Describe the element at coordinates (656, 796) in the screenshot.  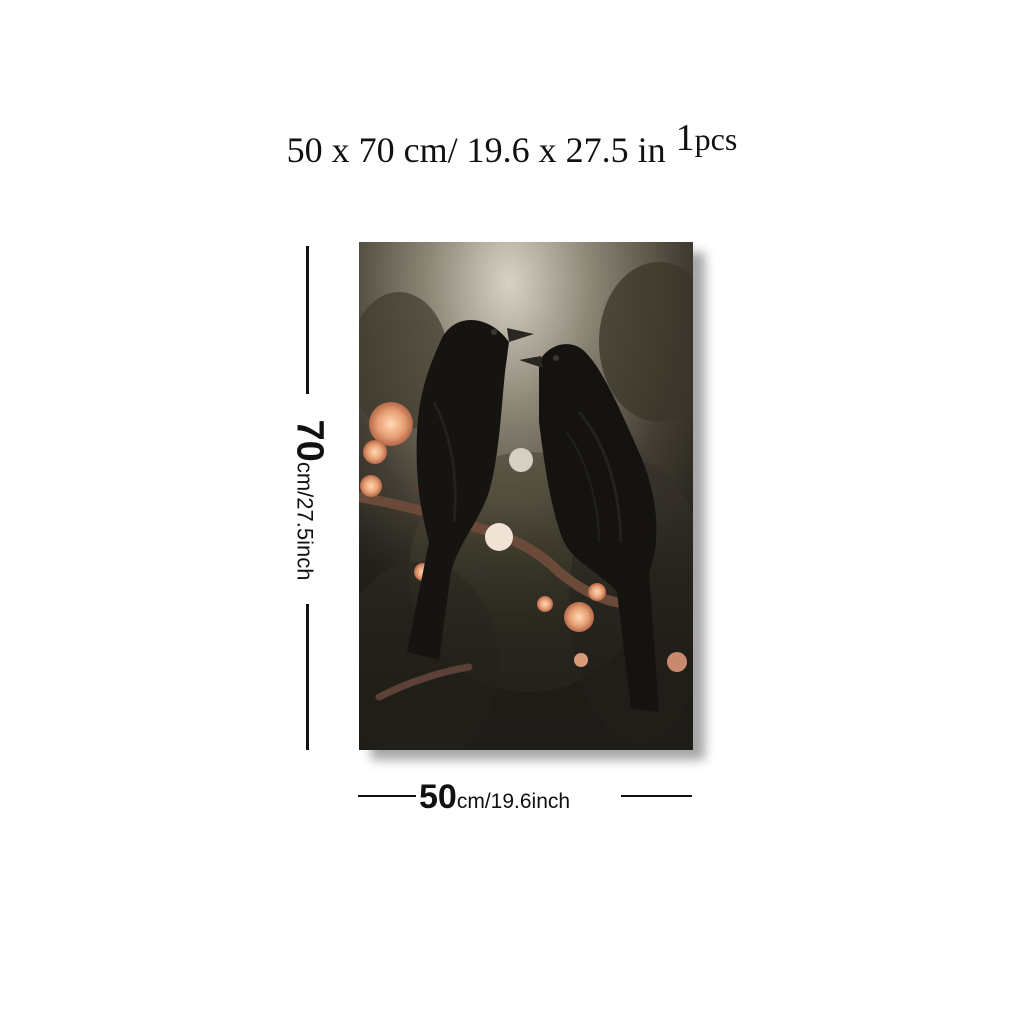
I see `width-dimension-line-right` at that location.